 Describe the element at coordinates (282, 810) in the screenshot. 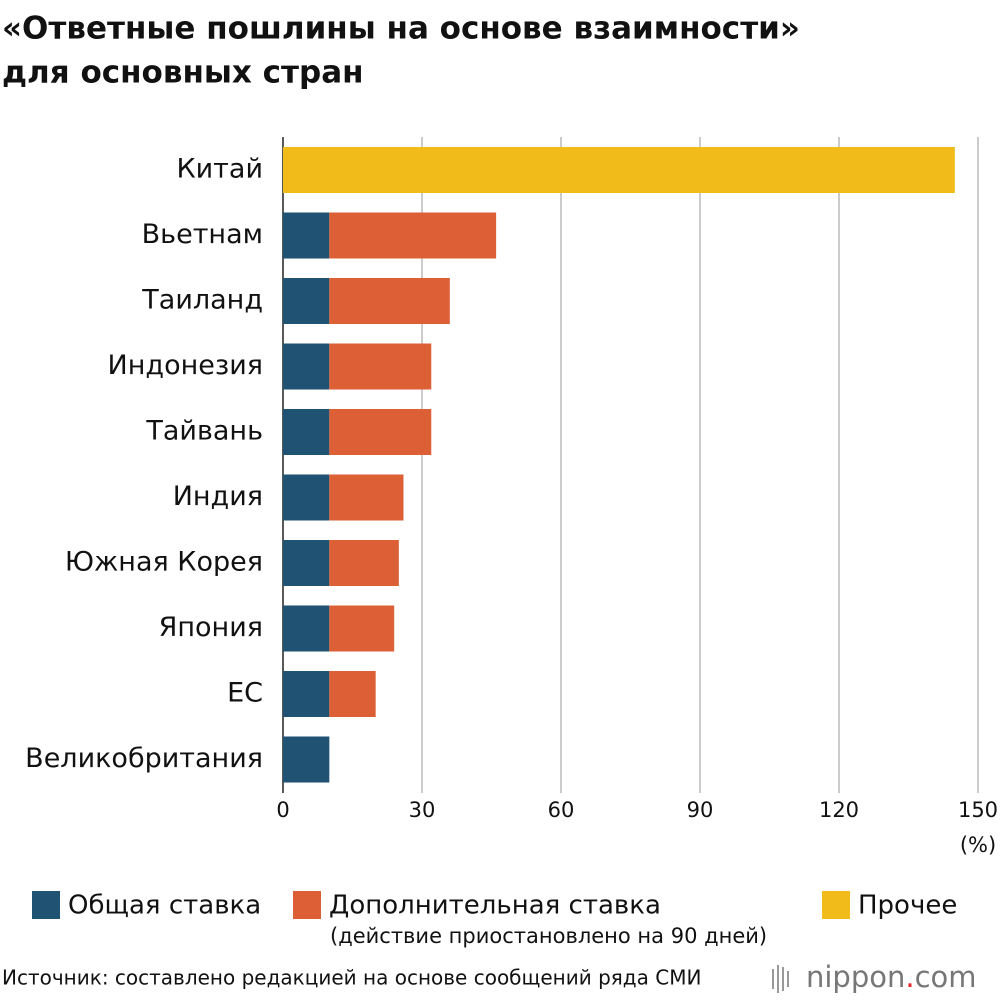

I see `x-tick-label: 0` at that location.